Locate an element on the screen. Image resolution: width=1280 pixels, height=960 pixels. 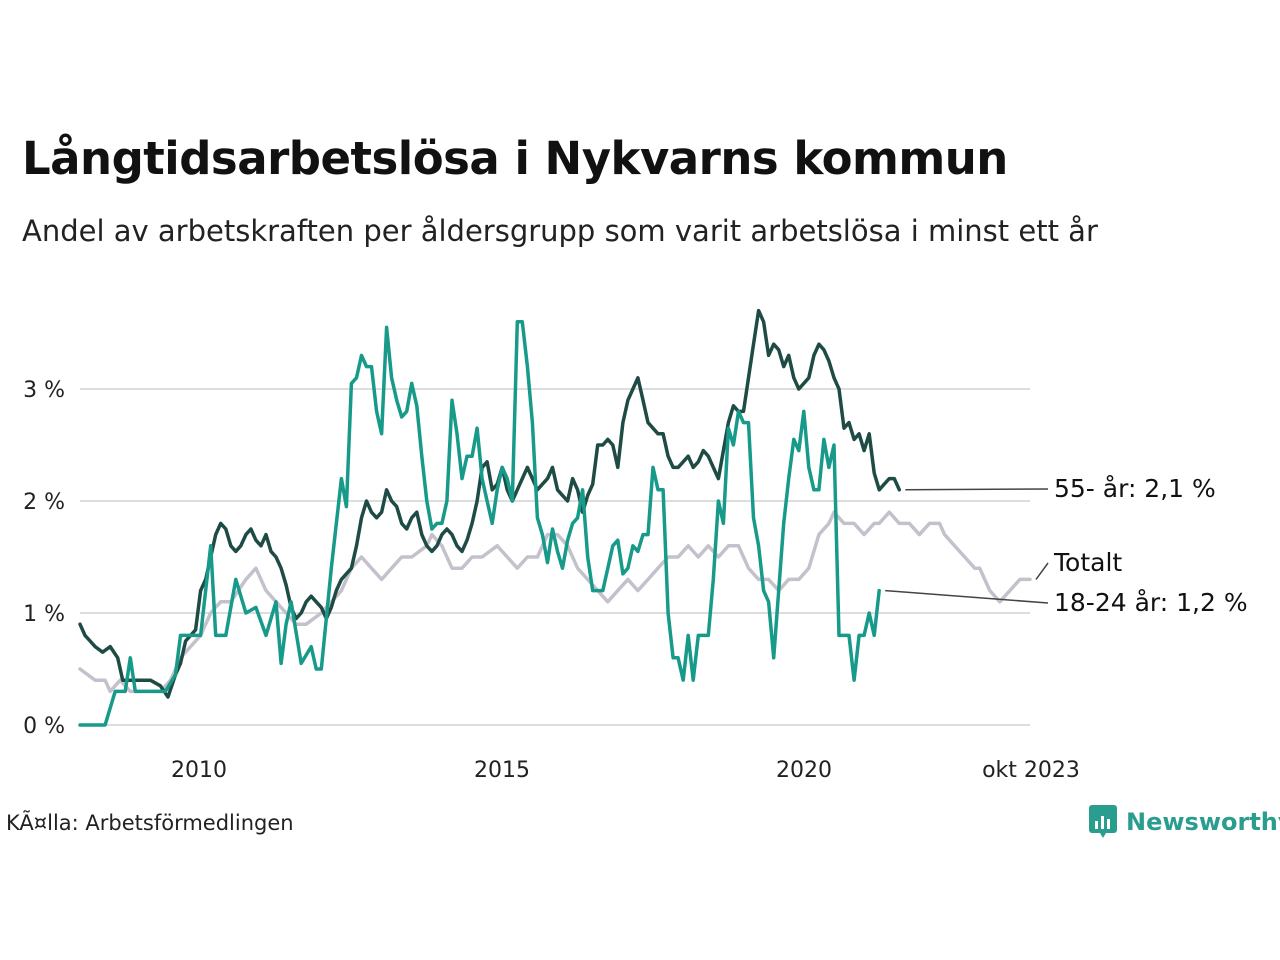
brand-logo: Newsworthy is located at coordinates (1184, 822).